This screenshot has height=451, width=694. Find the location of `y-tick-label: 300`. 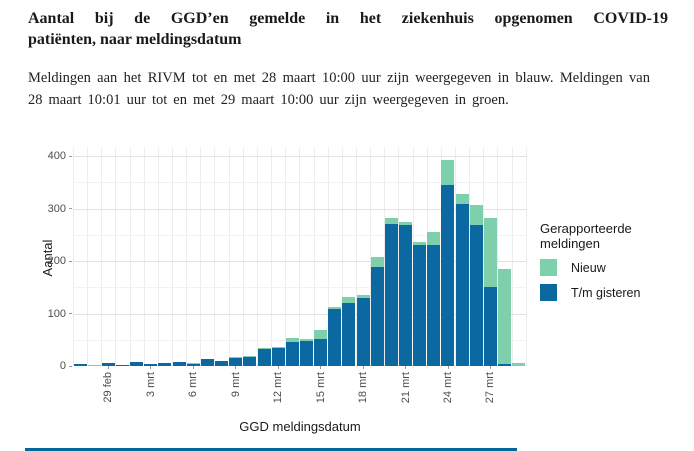

y-tick-label: 300 is located at coordinates (56, 208).